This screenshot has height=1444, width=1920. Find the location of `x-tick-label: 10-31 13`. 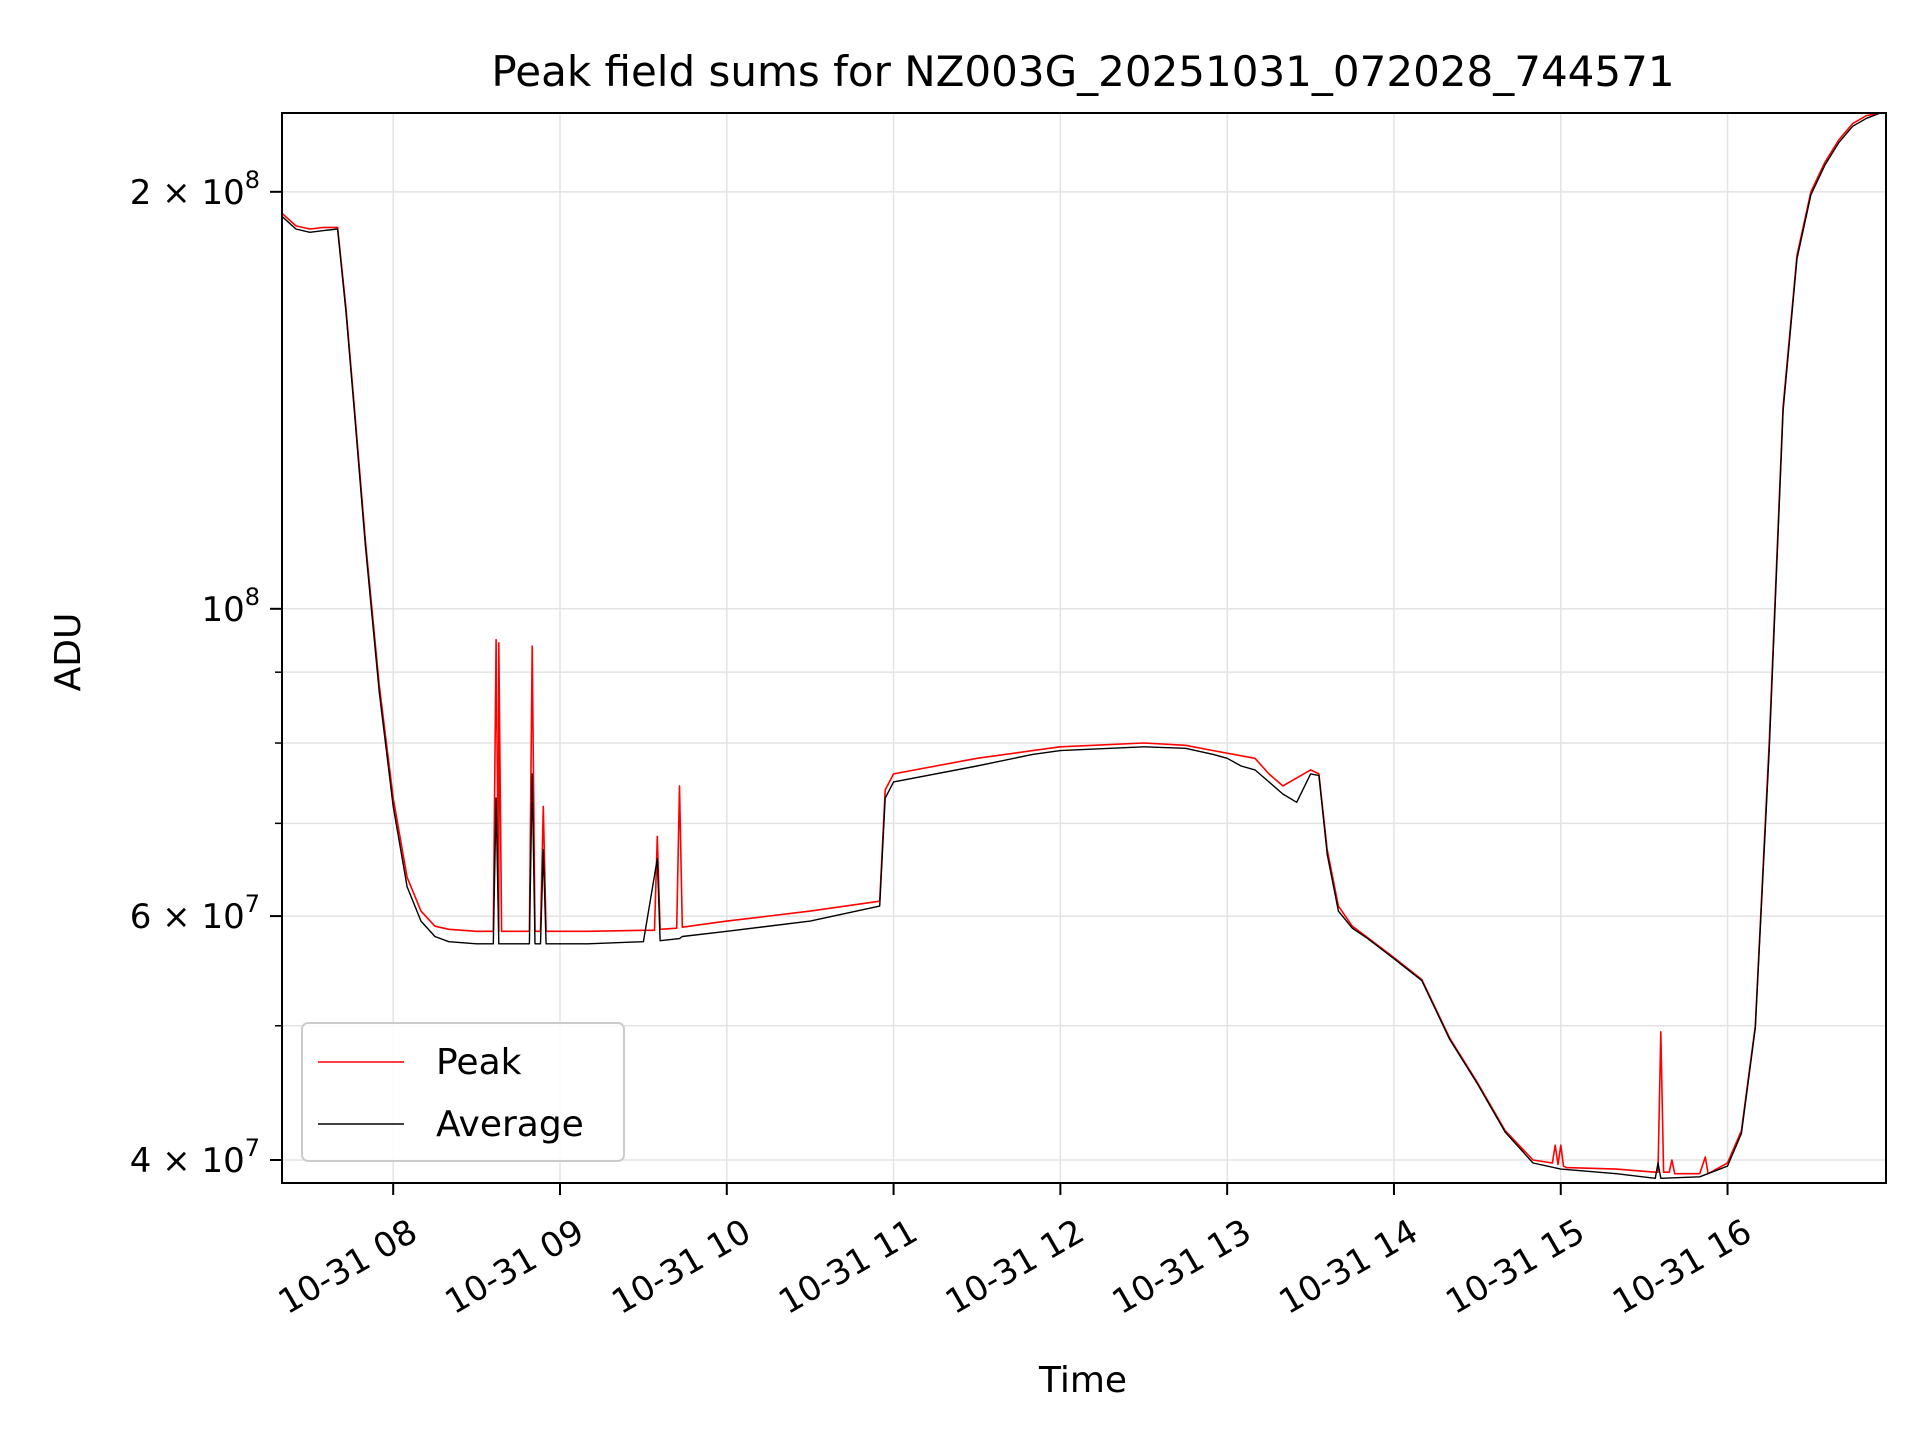

x-tick-label: 10-31 13 is located at coordinates (1182, 1267).